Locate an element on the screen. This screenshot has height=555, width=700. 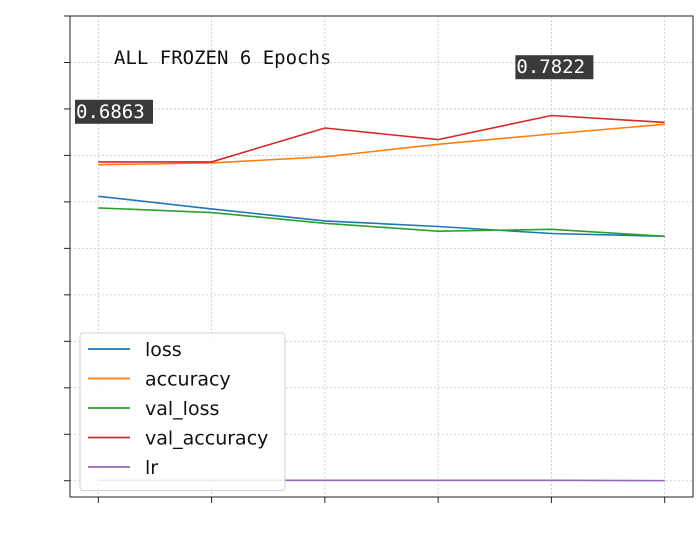
legend-label: val_loss is located at coordinates (182, 409).